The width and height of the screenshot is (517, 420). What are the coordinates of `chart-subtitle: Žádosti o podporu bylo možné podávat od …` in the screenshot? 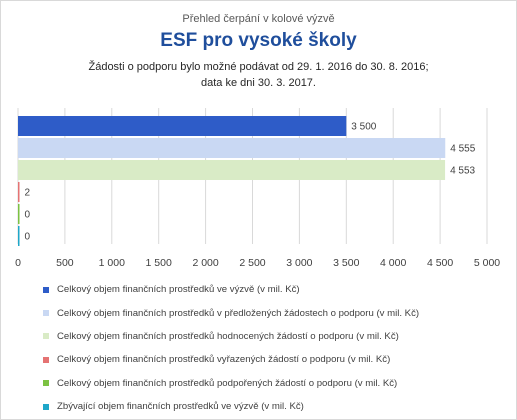 It's located at (258, 75).